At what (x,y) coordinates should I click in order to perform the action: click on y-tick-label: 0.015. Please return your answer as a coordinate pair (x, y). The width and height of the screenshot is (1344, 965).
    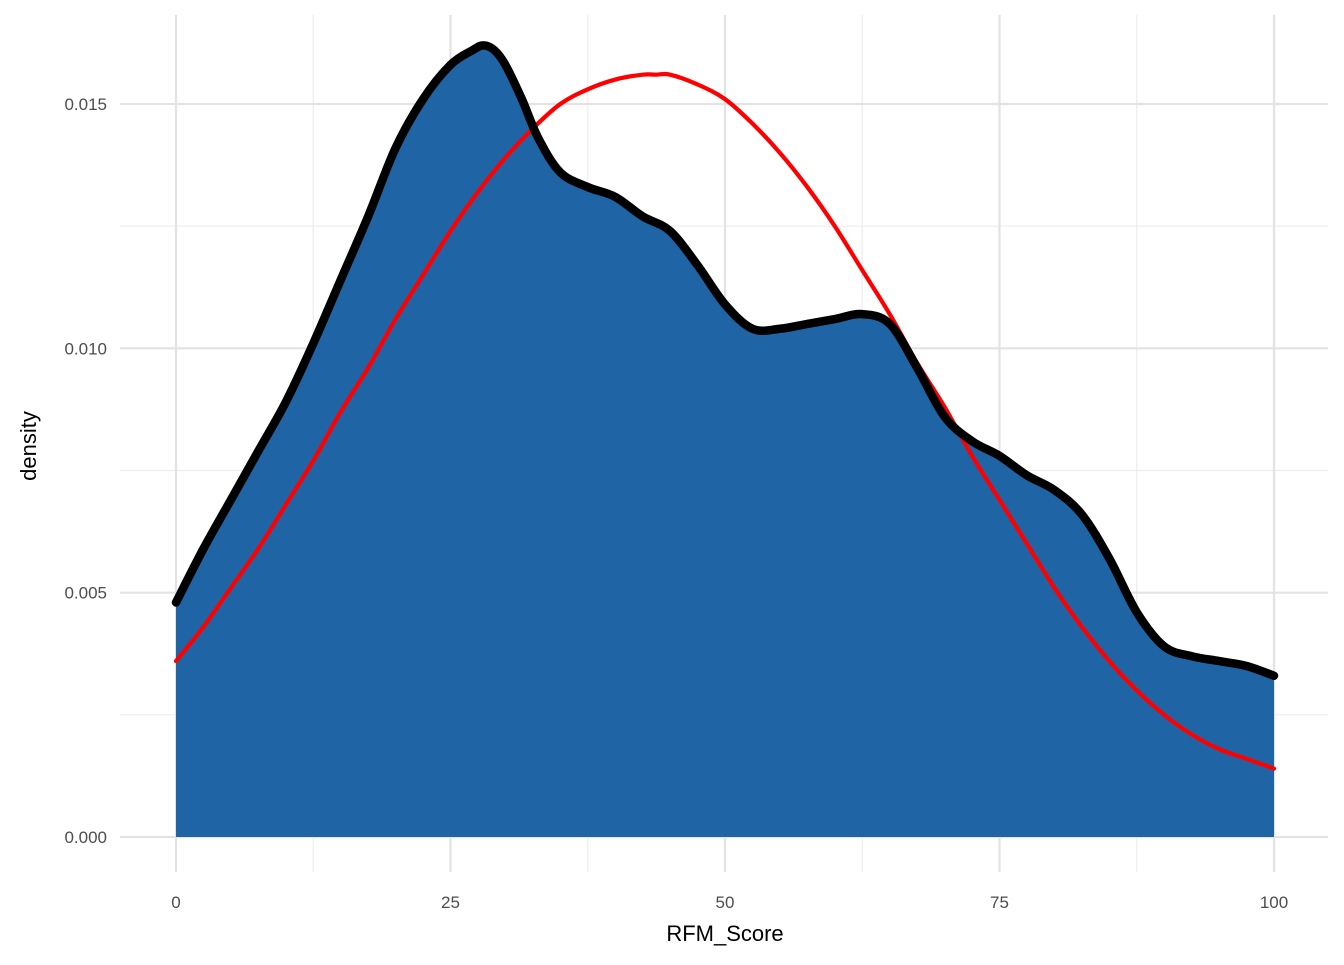
    Looking at the image, I should click on (85, 104).